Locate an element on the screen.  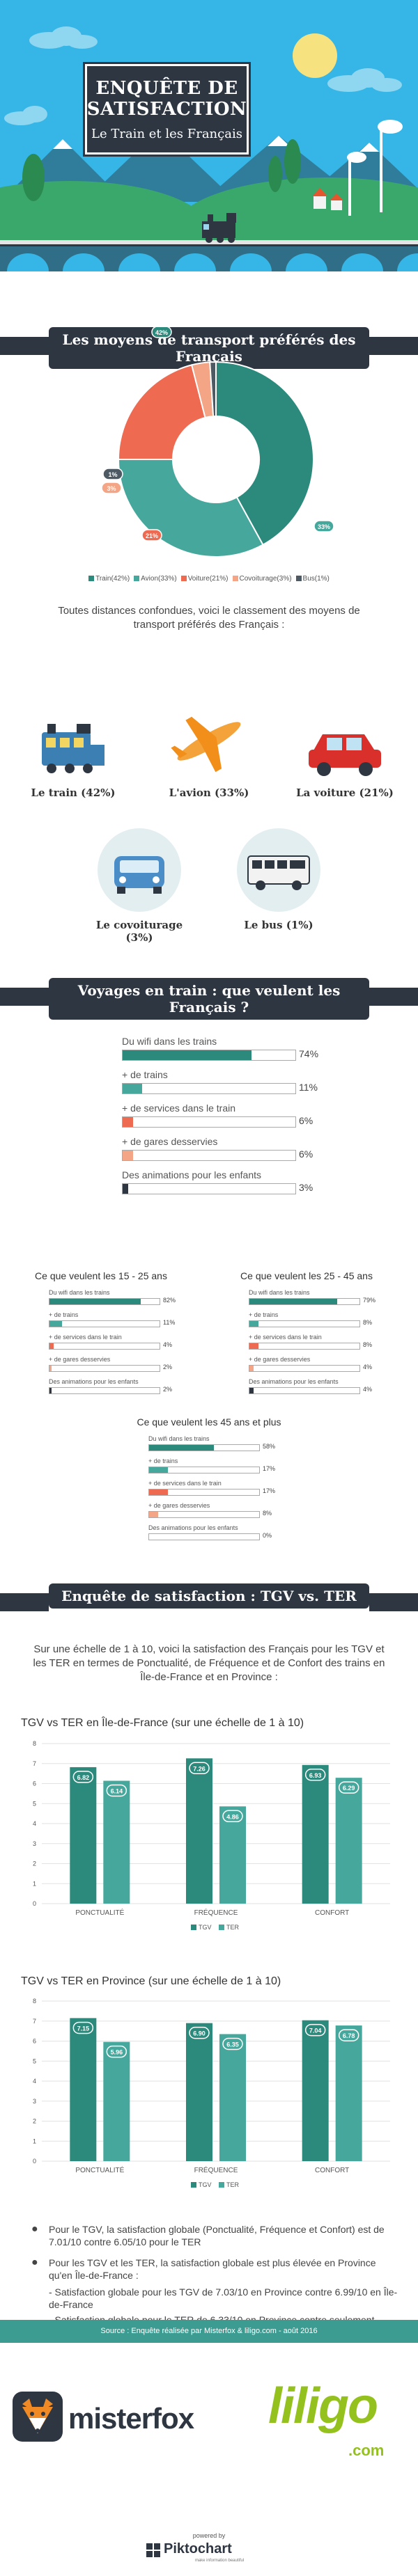
y-tick-label: 3 is located at coordinates (34, 2101).